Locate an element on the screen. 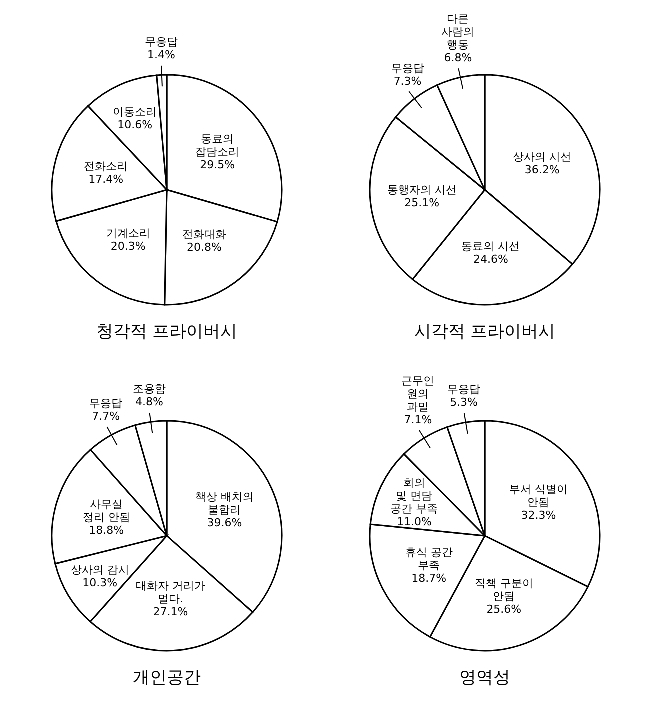 This screenshot has height=709, width=653. slice-label: 대화자 거리가 멀다. is located at coordinates (171, 593).